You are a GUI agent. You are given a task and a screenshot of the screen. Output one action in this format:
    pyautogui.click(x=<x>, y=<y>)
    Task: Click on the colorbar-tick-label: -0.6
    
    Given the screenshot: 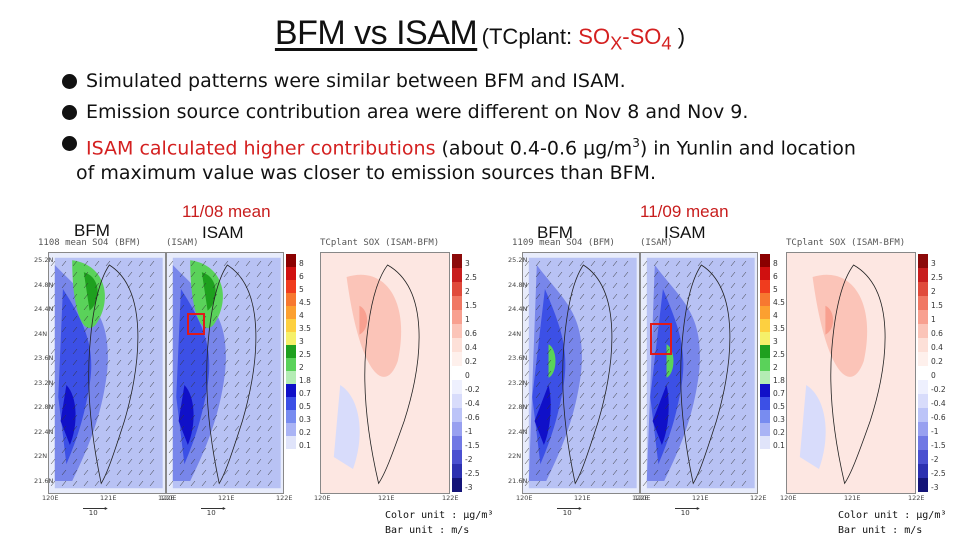 What is the action you would take?
    pyautogui.click(x=938, y=417)
    